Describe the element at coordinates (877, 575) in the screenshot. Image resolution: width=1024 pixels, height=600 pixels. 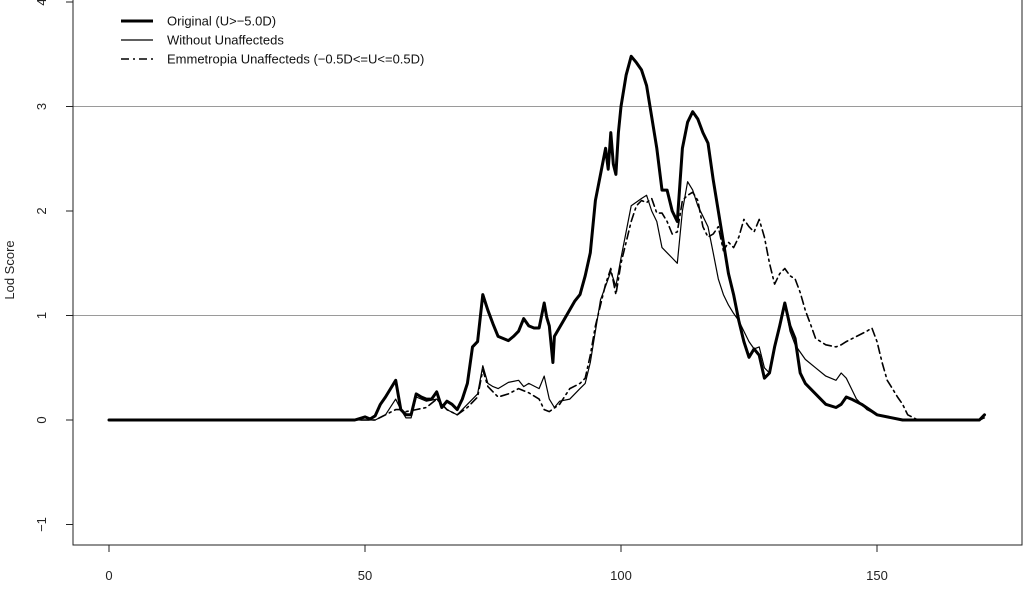
I see `x-tick-label: 150` at that location.